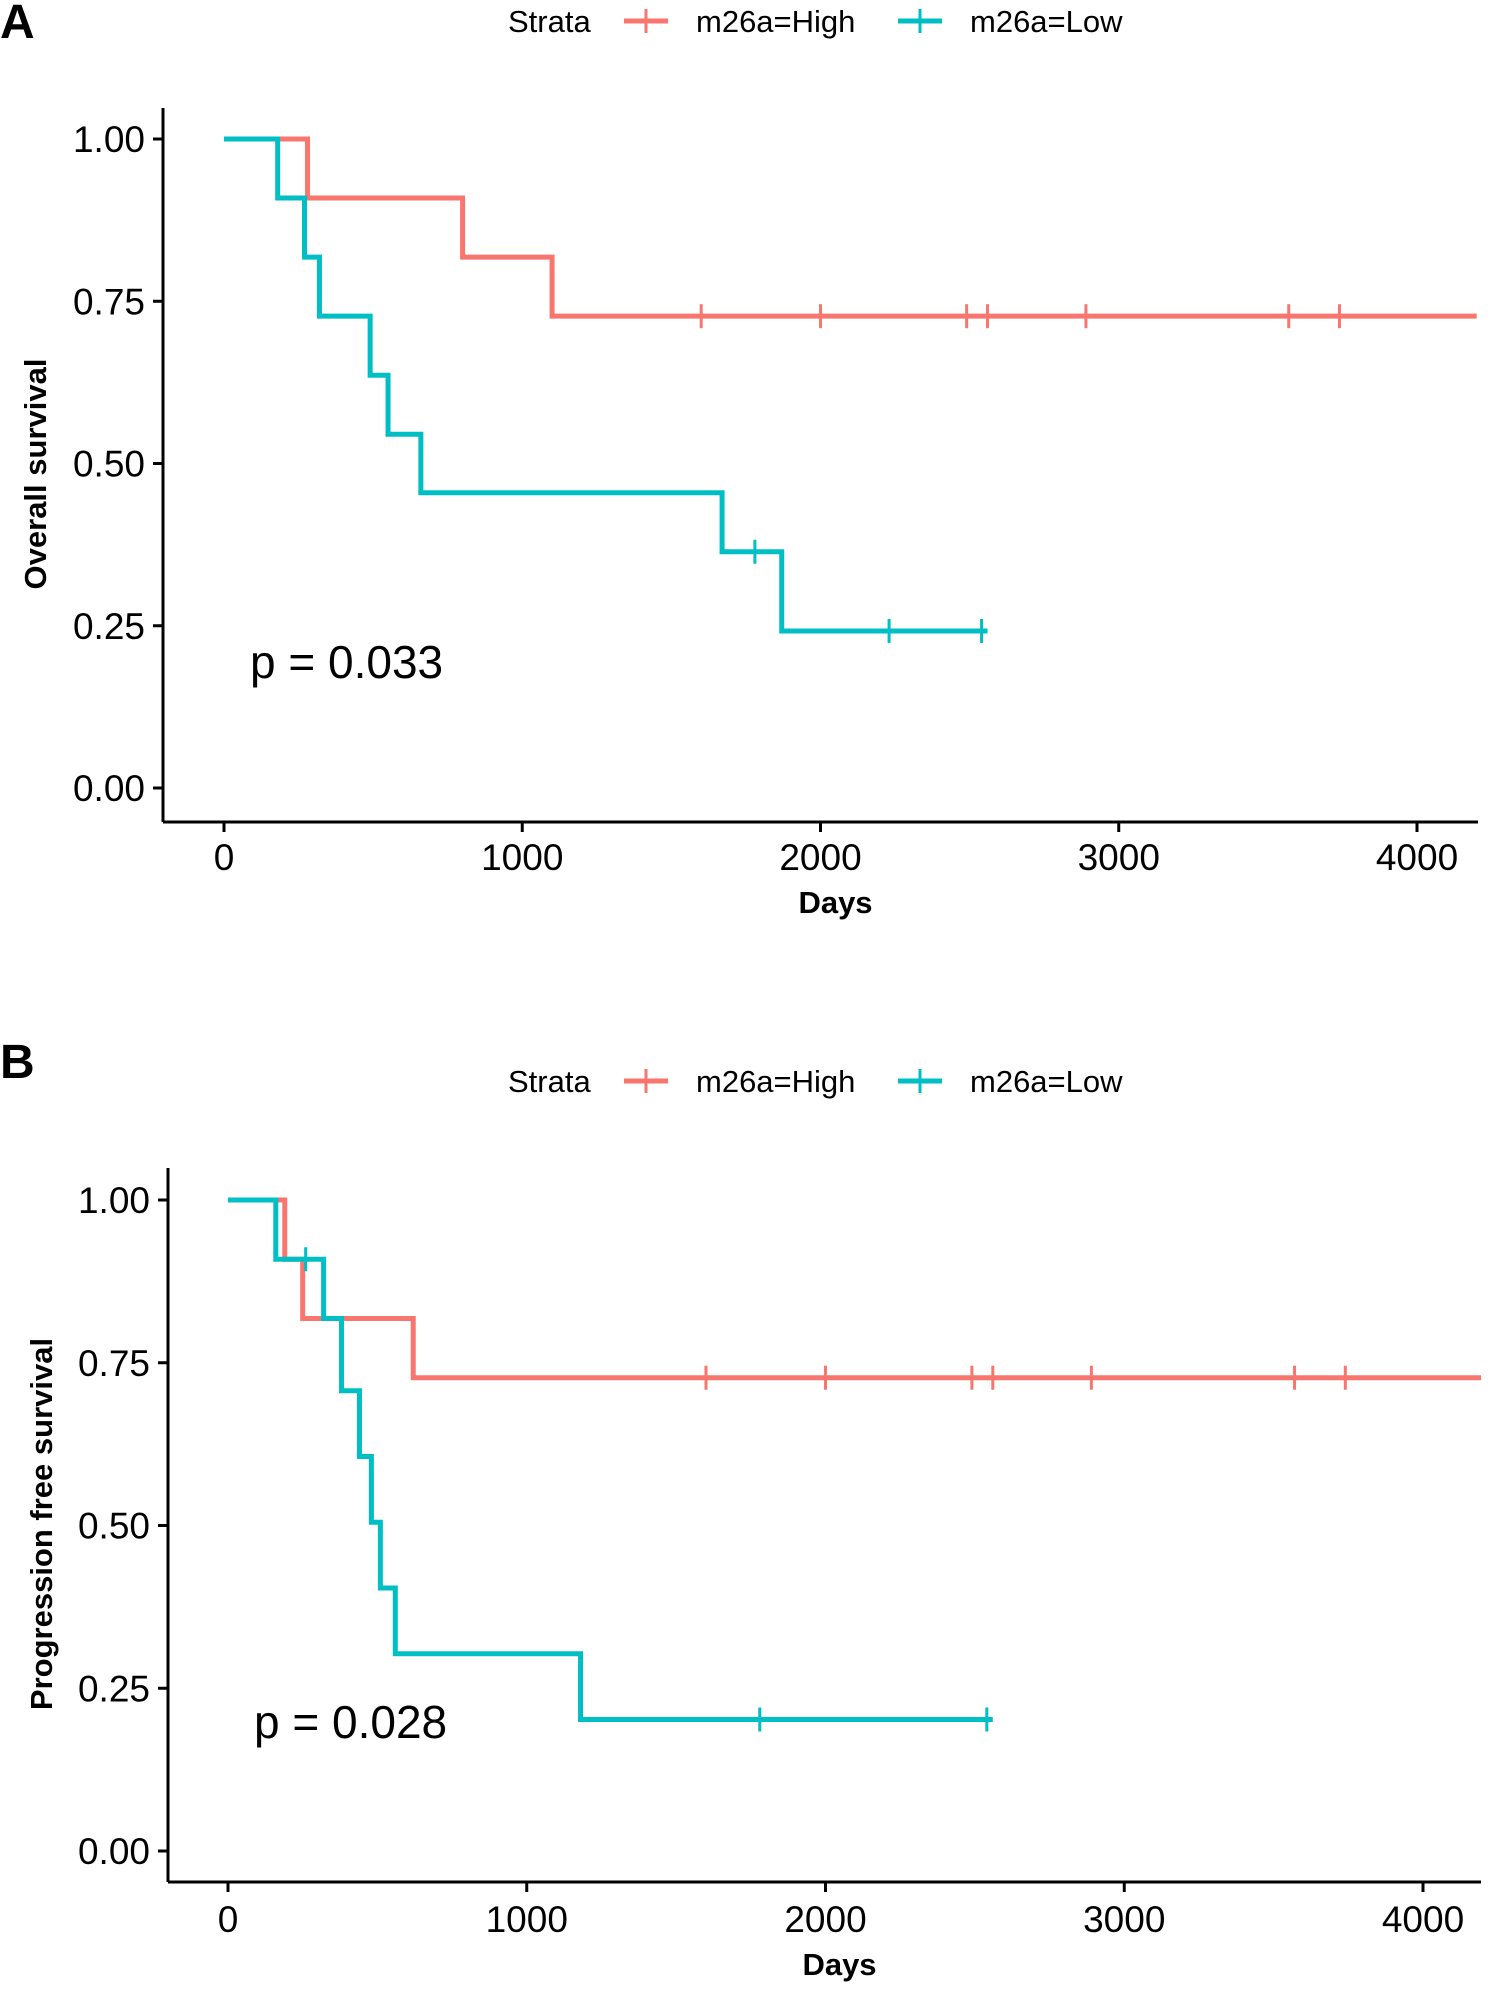 Image resolution: width=1509 pixels, height=2011 pixels. Describe the element at coordinates (35, 474) in the screenshot. I see `y-axis-title: Overall survival` at that location.